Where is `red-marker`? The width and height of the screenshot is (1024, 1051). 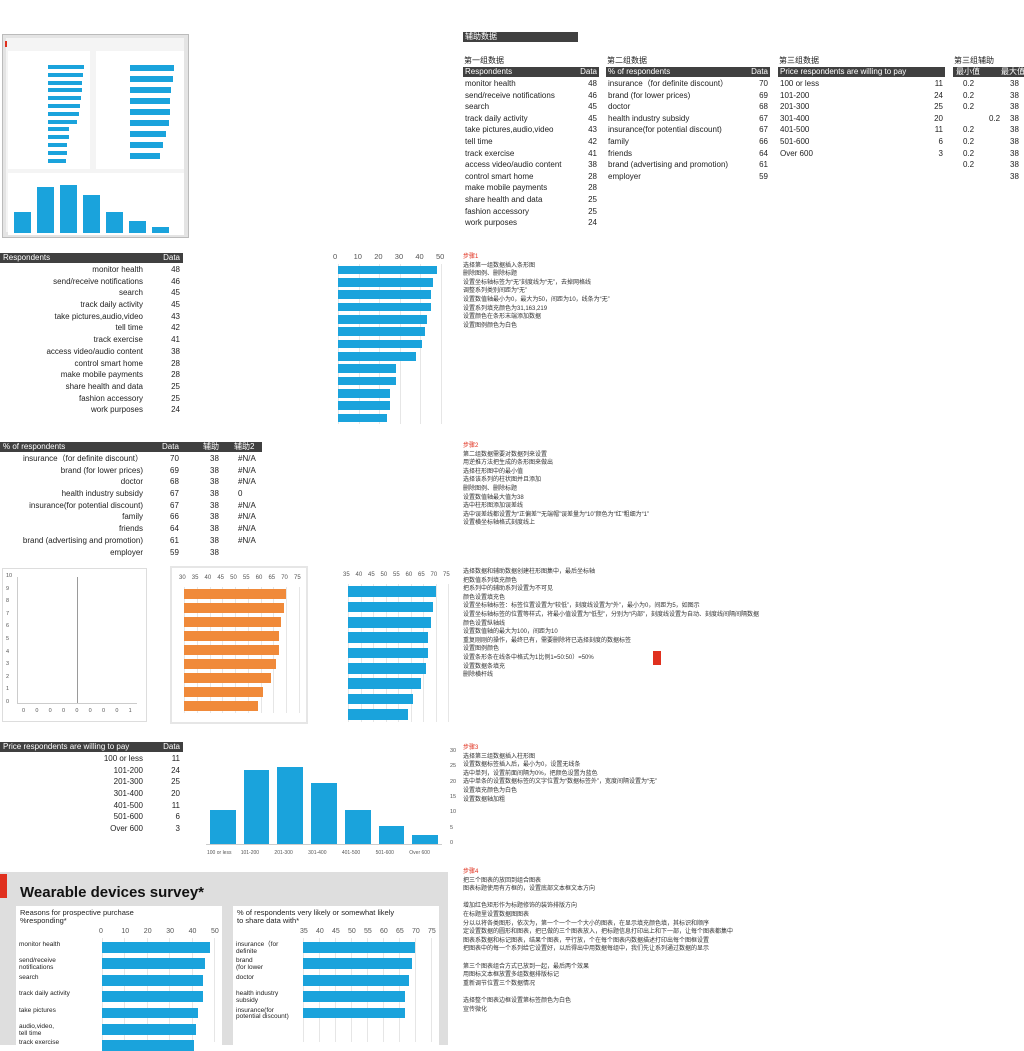
red-marker is located at coordinates (657, 658).